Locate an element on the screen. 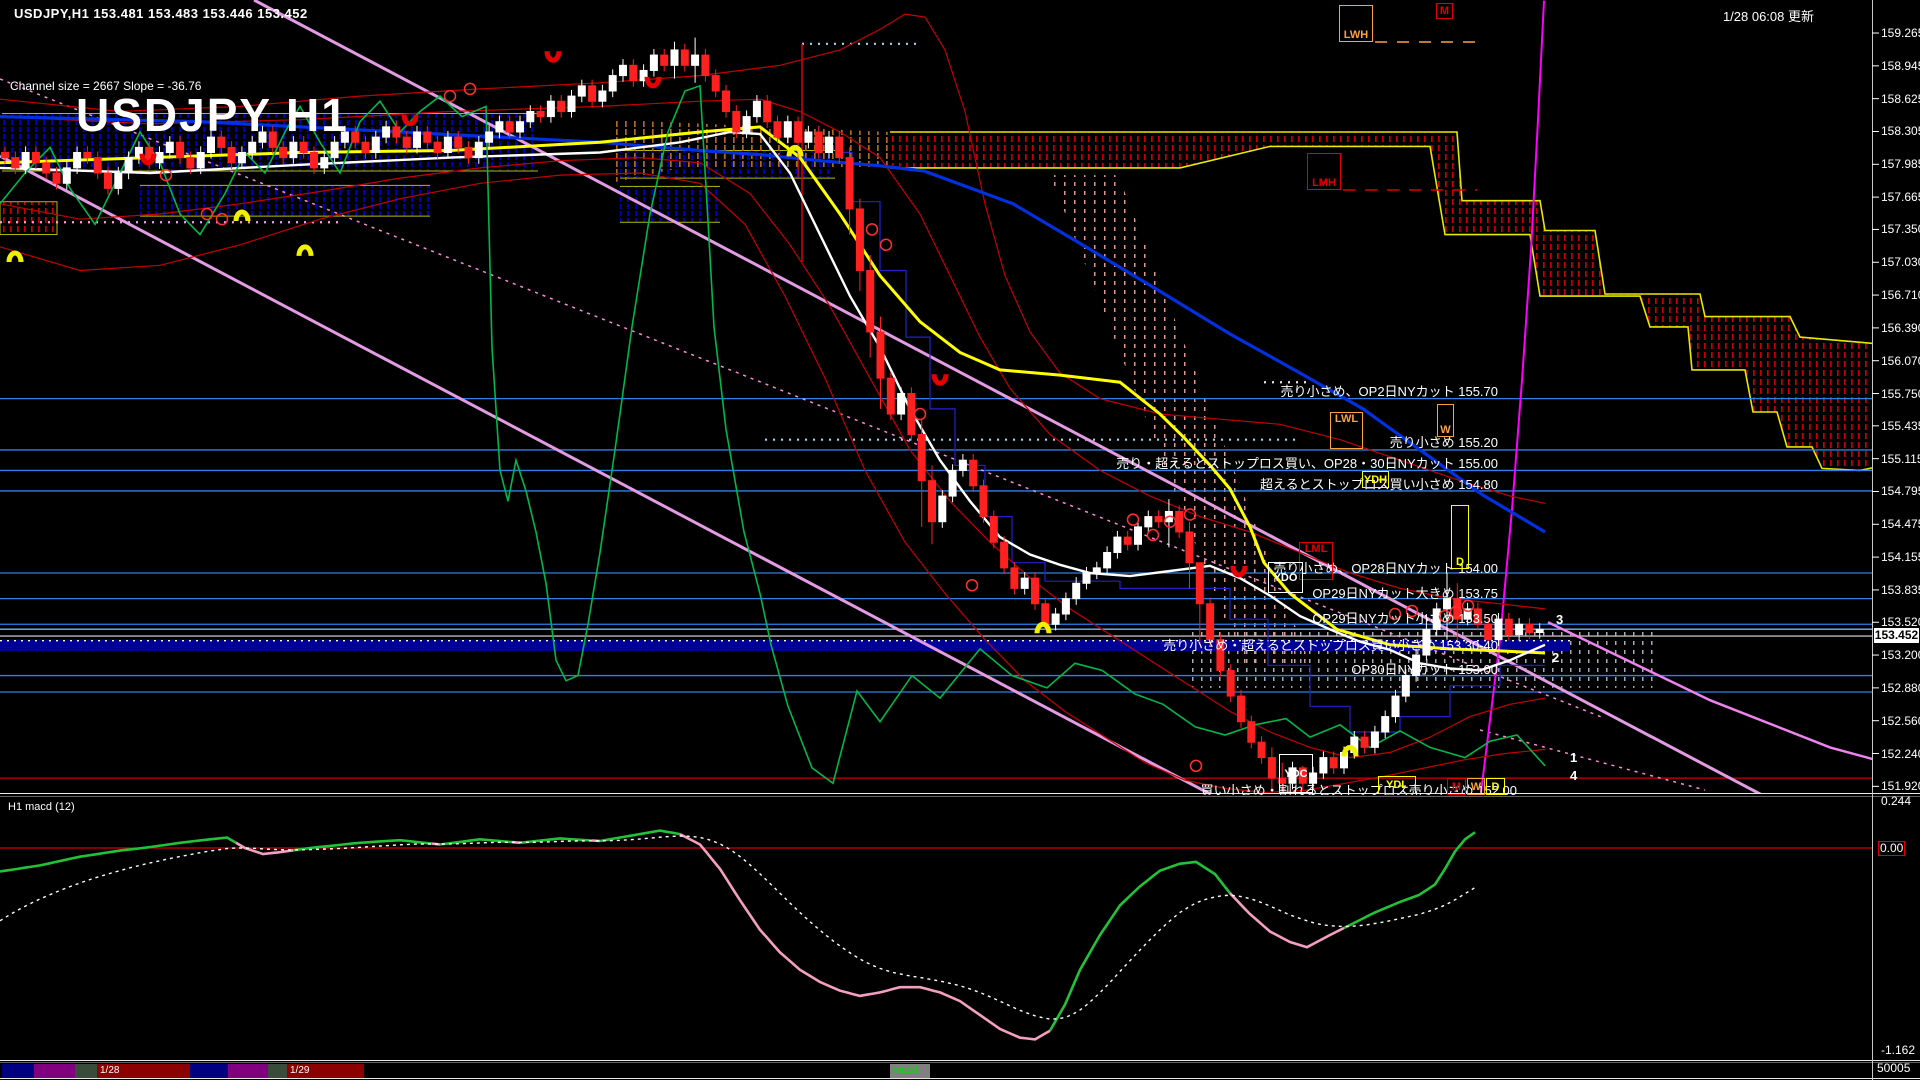  wave-count-number: 2 is located at coordinates (1556, 657).